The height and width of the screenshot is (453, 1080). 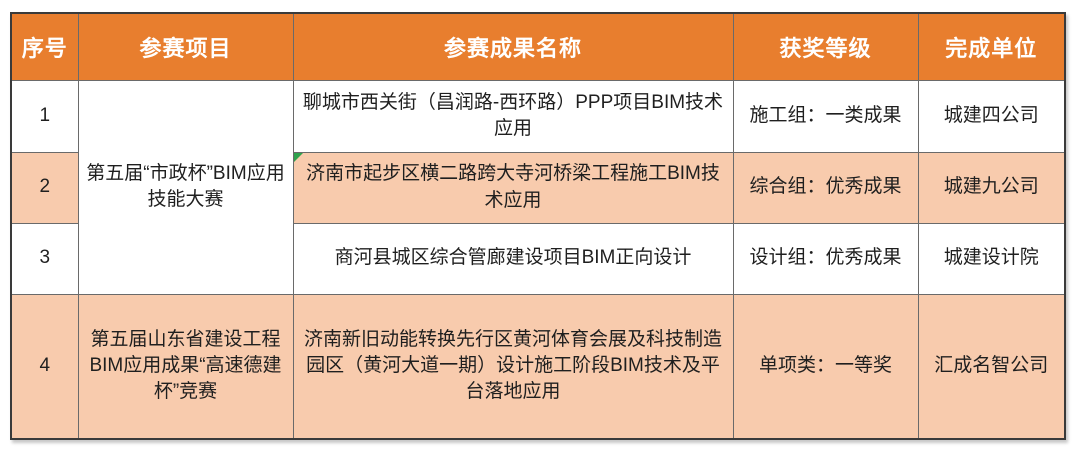 What do you see at coordinates (991, 258) in the screenshot?
I see `cell-unit: 城建设计院` at bounding box center [991, 258].